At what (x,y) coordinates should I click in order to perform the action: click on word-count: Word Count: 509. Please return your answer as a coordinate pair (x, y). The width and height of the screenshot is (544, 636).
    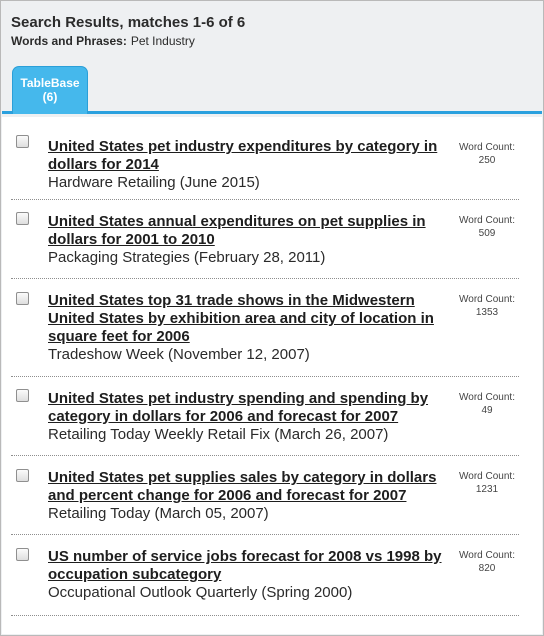
    Looking at the image, I should click on (487, 227).